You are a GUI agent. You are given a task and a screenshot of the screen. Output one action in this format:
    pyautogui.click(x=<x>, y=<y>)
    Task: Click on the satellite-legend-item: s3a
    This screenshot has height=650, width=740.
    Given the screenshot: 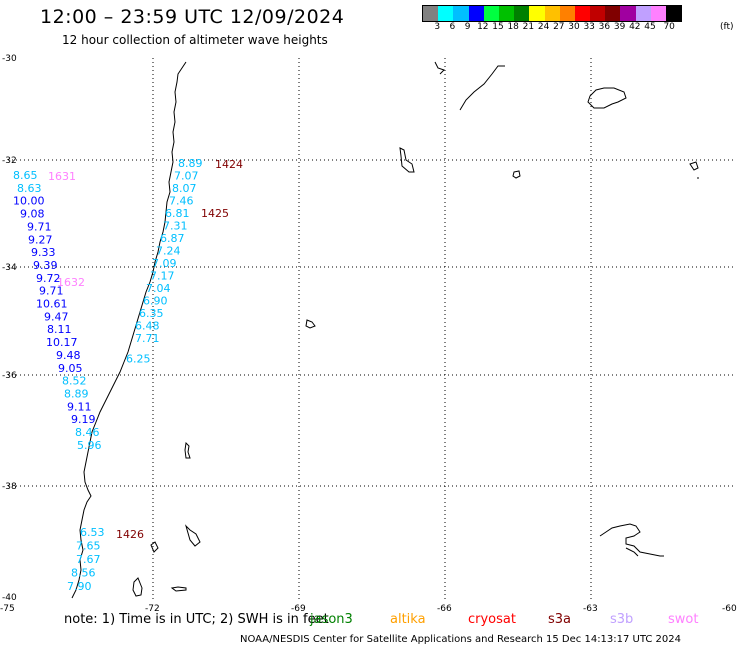 What is the action you would take?
    pyautogui.click(x=560, y=619)
    